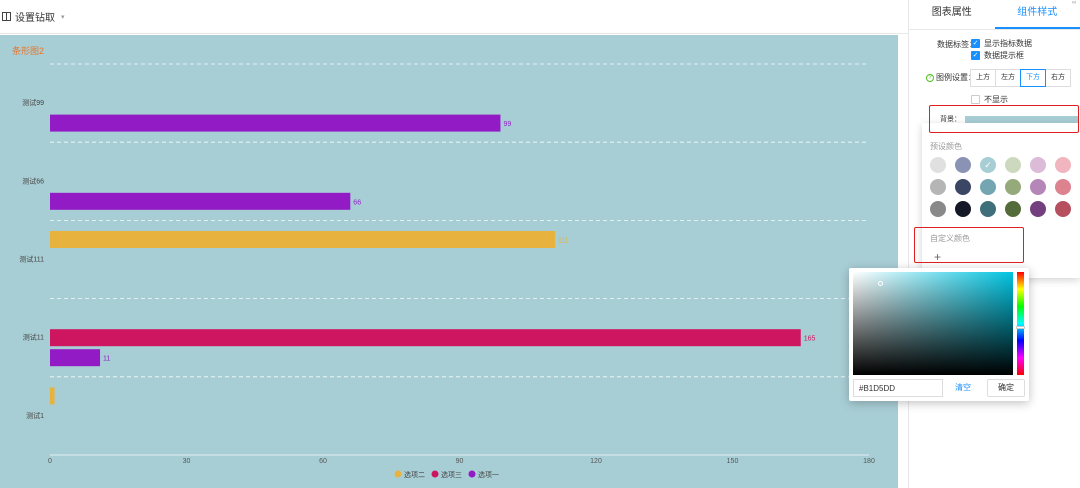 This screenshot has width=1080, height=488. I want to click on legend-position-bottom: 下方, so click(1033, 78).